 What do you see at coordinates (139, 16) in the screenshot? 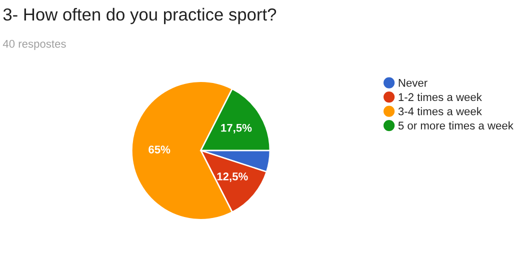
I see `chart-title: 3- How often do you practice sport?` at bounding box center [139, 16].